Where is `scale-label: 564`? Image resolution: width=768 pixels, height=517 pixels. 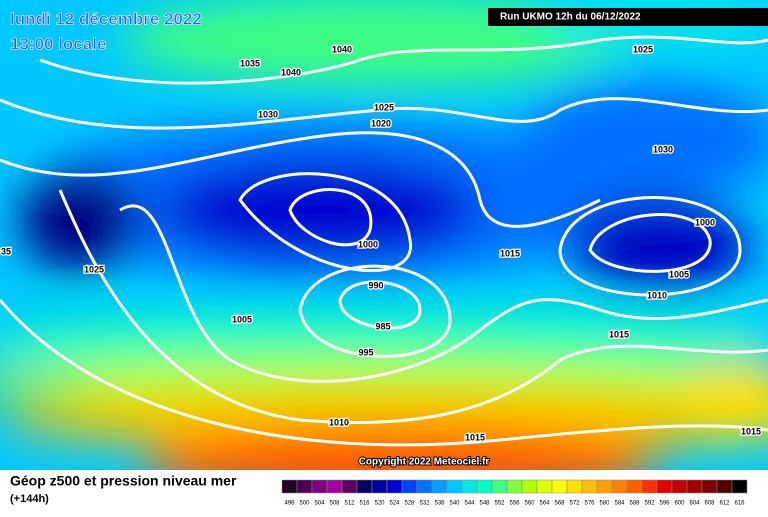
scale-label: 564 is located at coordinates (544, 504).